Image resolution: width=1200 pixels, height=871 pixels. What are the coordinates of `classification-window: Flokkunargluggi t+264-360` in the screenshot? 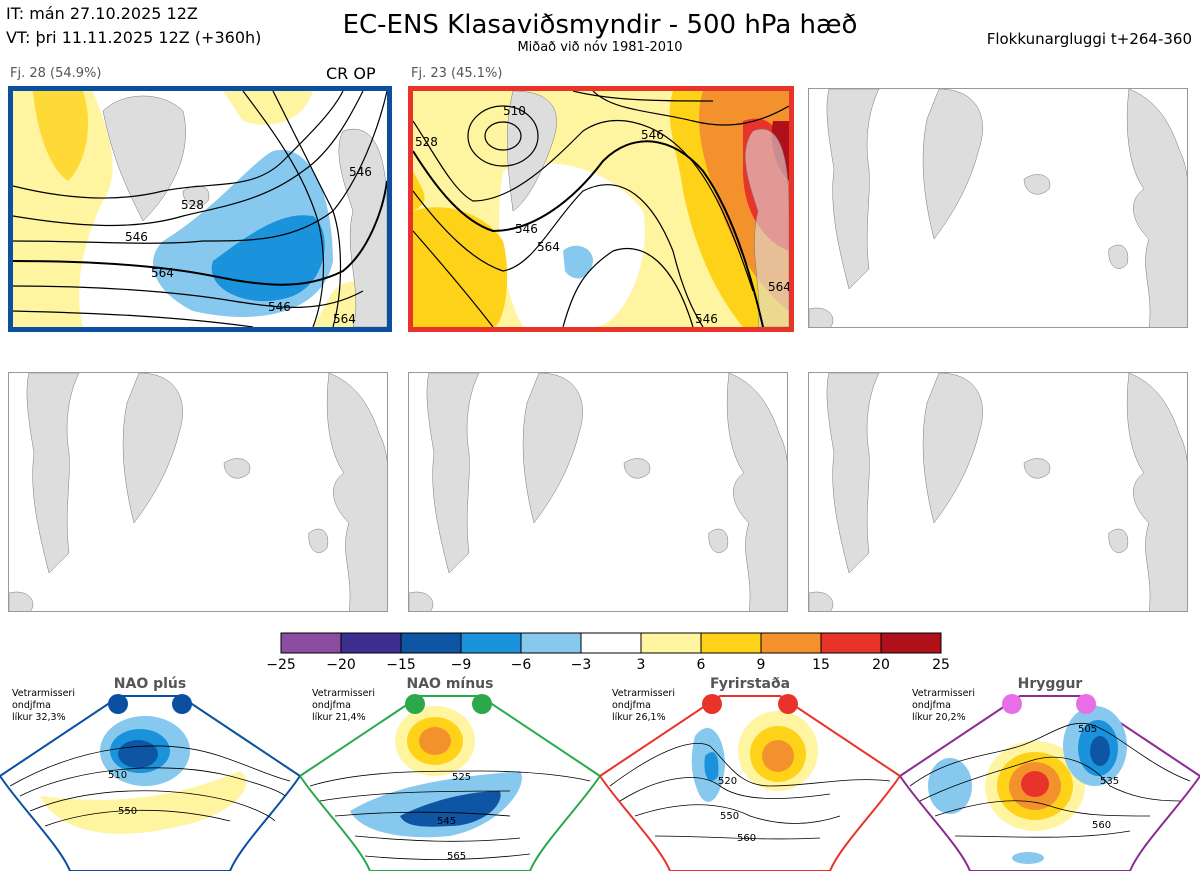 It's located at (1089, 39).